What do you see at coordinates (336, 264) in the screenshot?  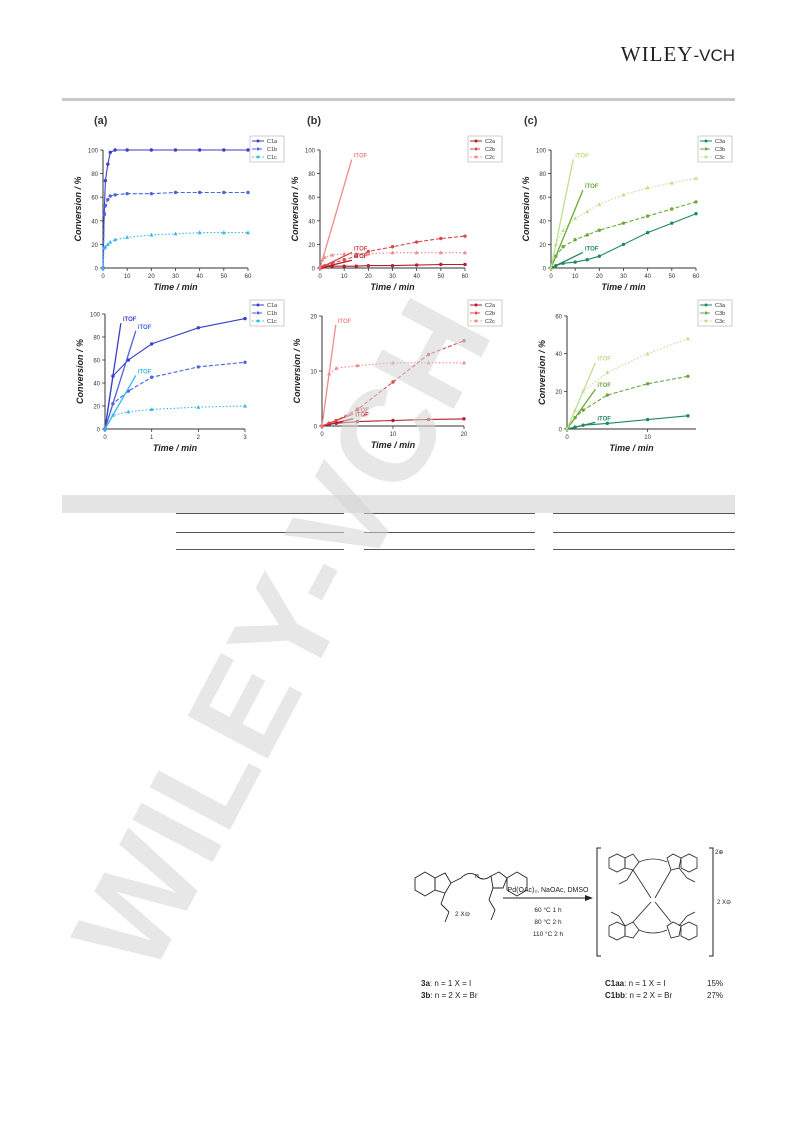 I see `itof-line-C2a` at bounding box center [336, 264].